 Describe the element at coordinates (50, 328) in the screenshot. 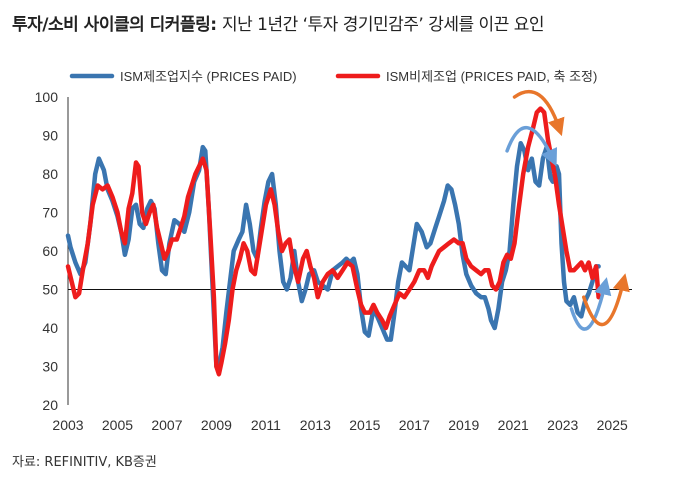

I see `y-tick-label: 40` at that location.